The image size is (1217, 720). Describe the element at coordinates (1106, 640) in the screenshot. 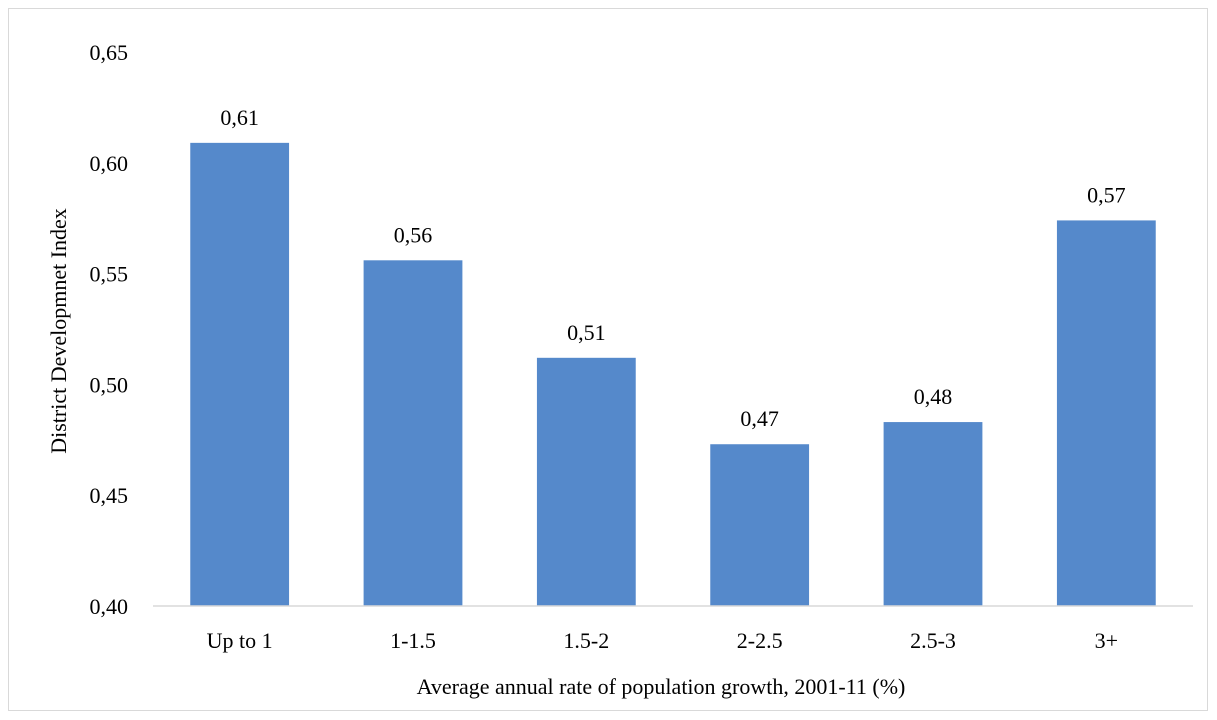

I see `x-tick-label: 3+` at that location.